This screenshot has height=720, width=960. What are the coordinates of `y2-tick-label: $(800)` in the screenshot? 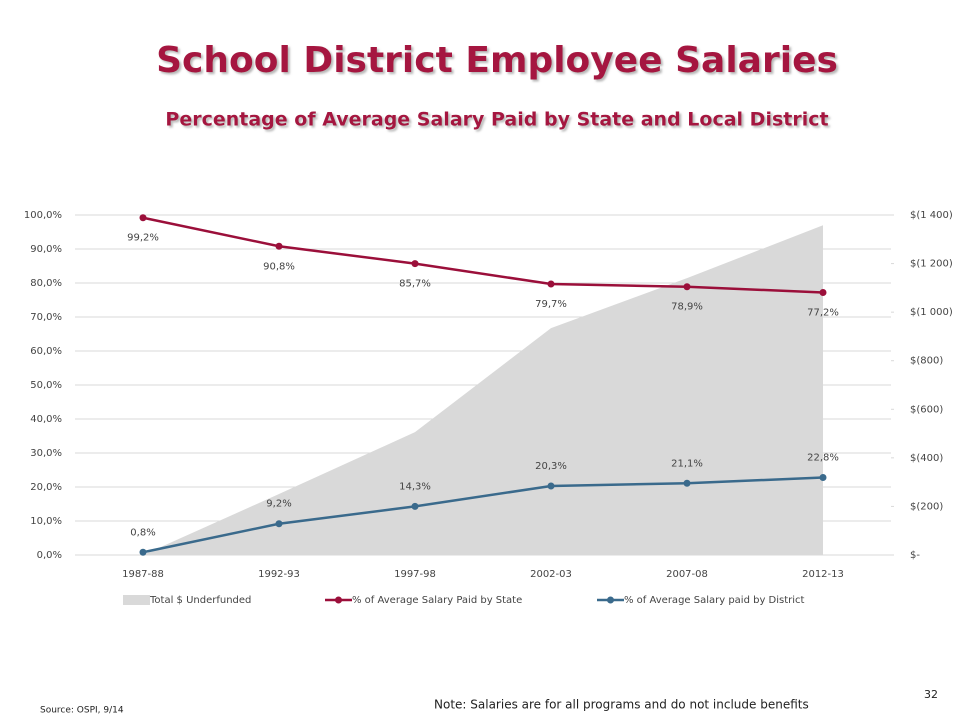 It's located at (926, 361).